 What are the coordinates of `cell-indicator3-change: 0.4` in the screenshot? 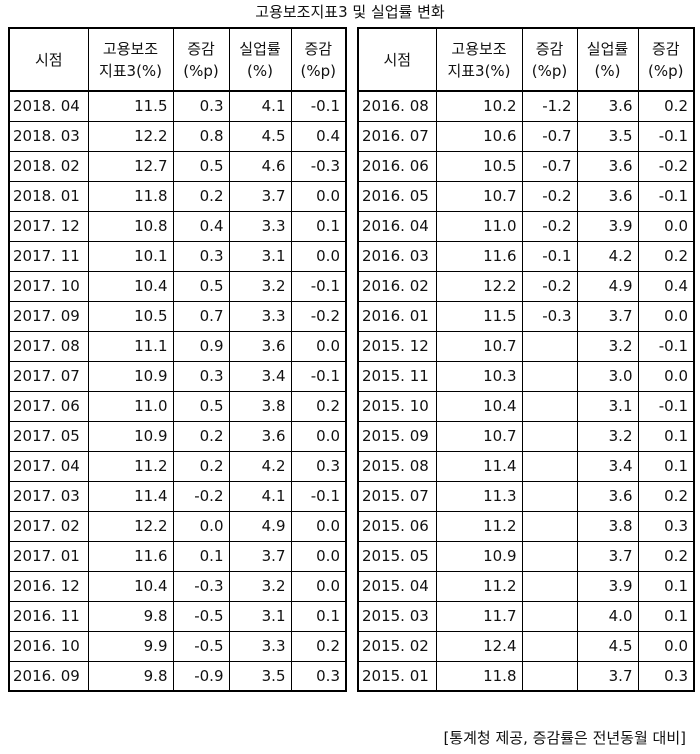 It's located at (201, 226).